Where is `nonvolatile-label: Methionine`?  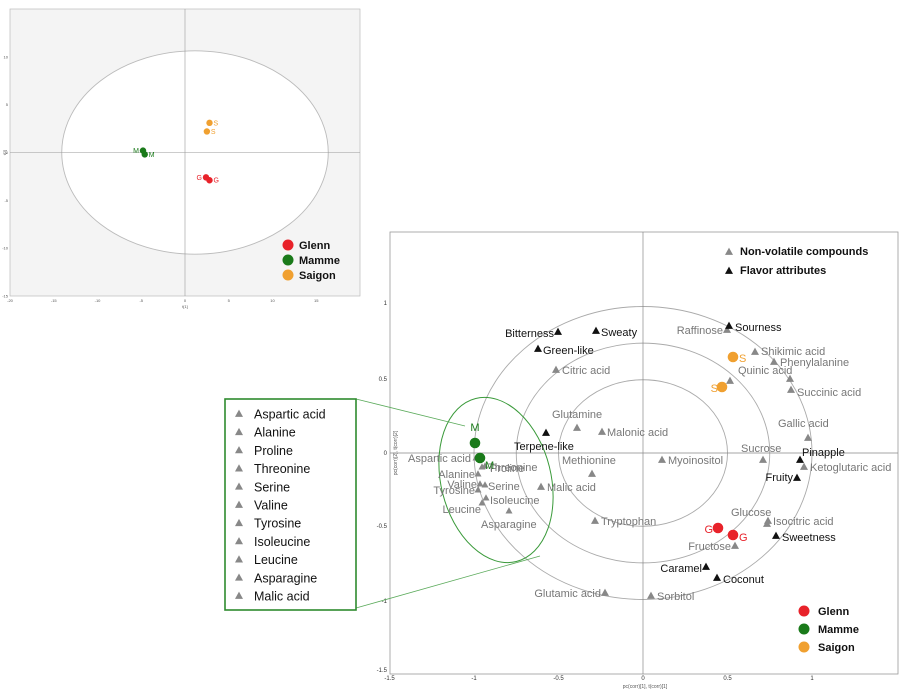 nonvolatile-label: Methionine is located at coordinates (589, 461).